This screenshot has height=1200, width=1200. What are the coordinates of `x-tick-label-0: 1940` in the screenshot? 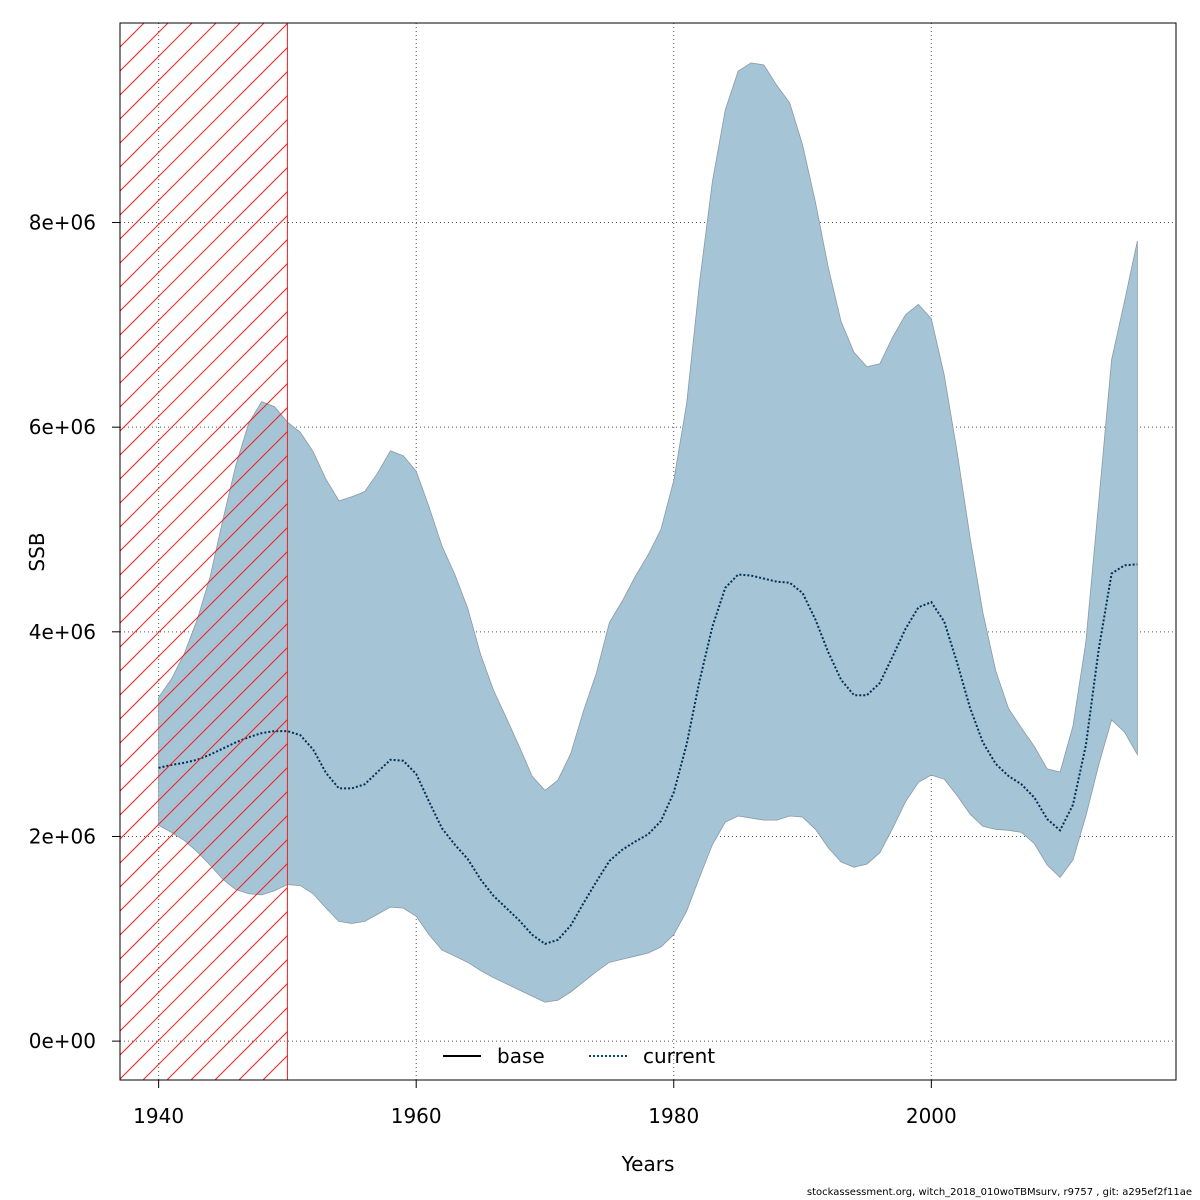 It's located at (158, 1116).